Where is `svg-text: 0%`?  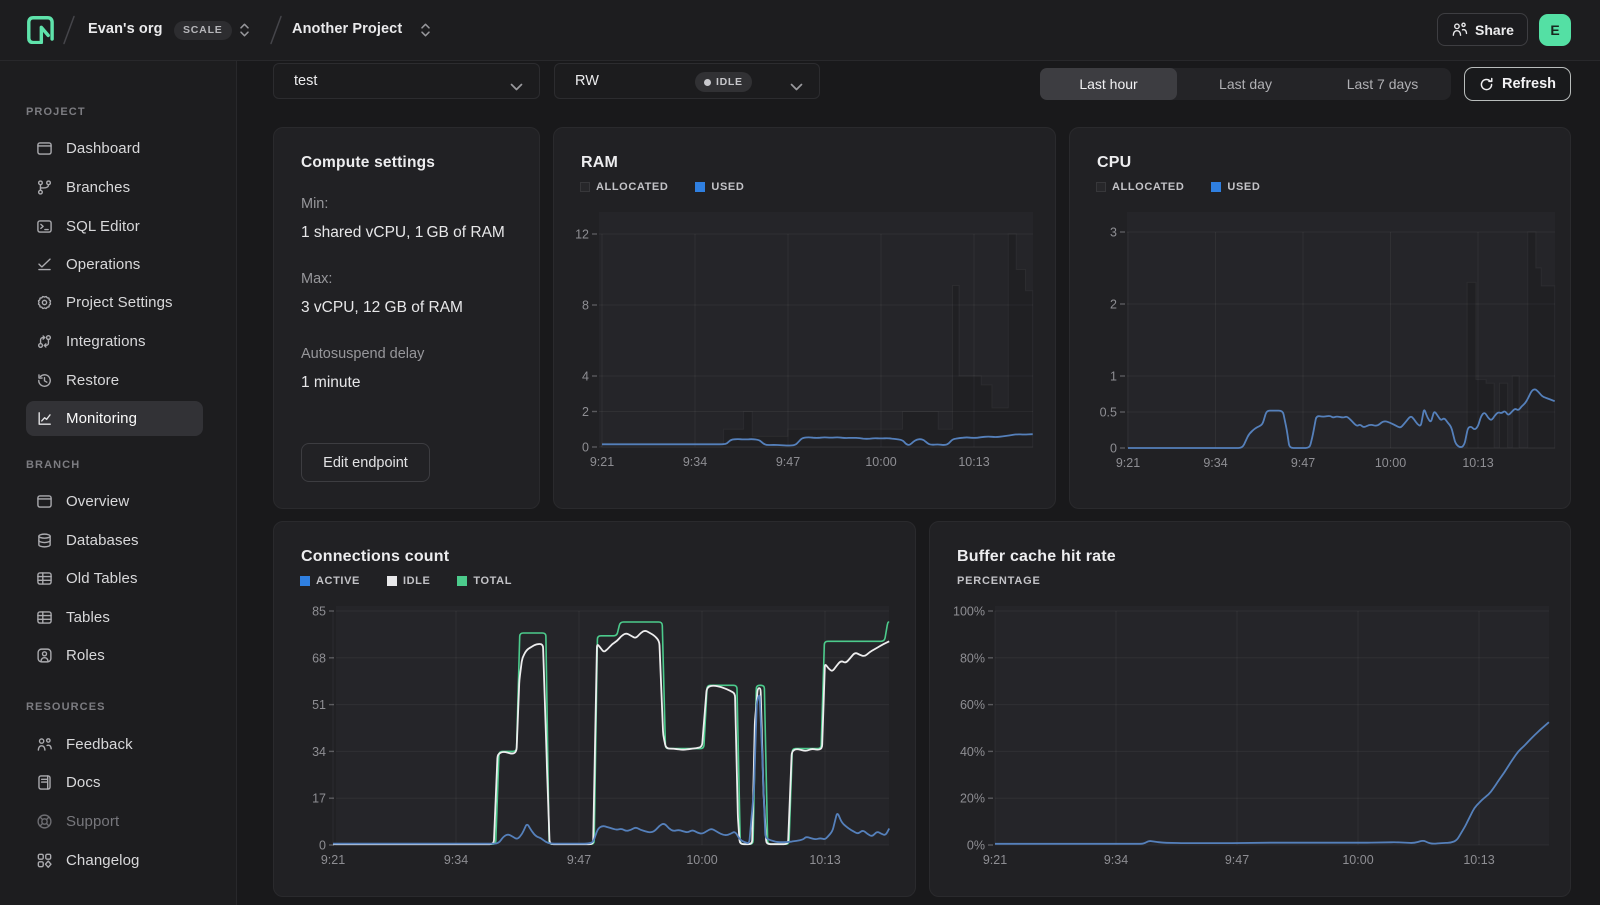
svg-text: 0% is located at coordinates (976, 846).